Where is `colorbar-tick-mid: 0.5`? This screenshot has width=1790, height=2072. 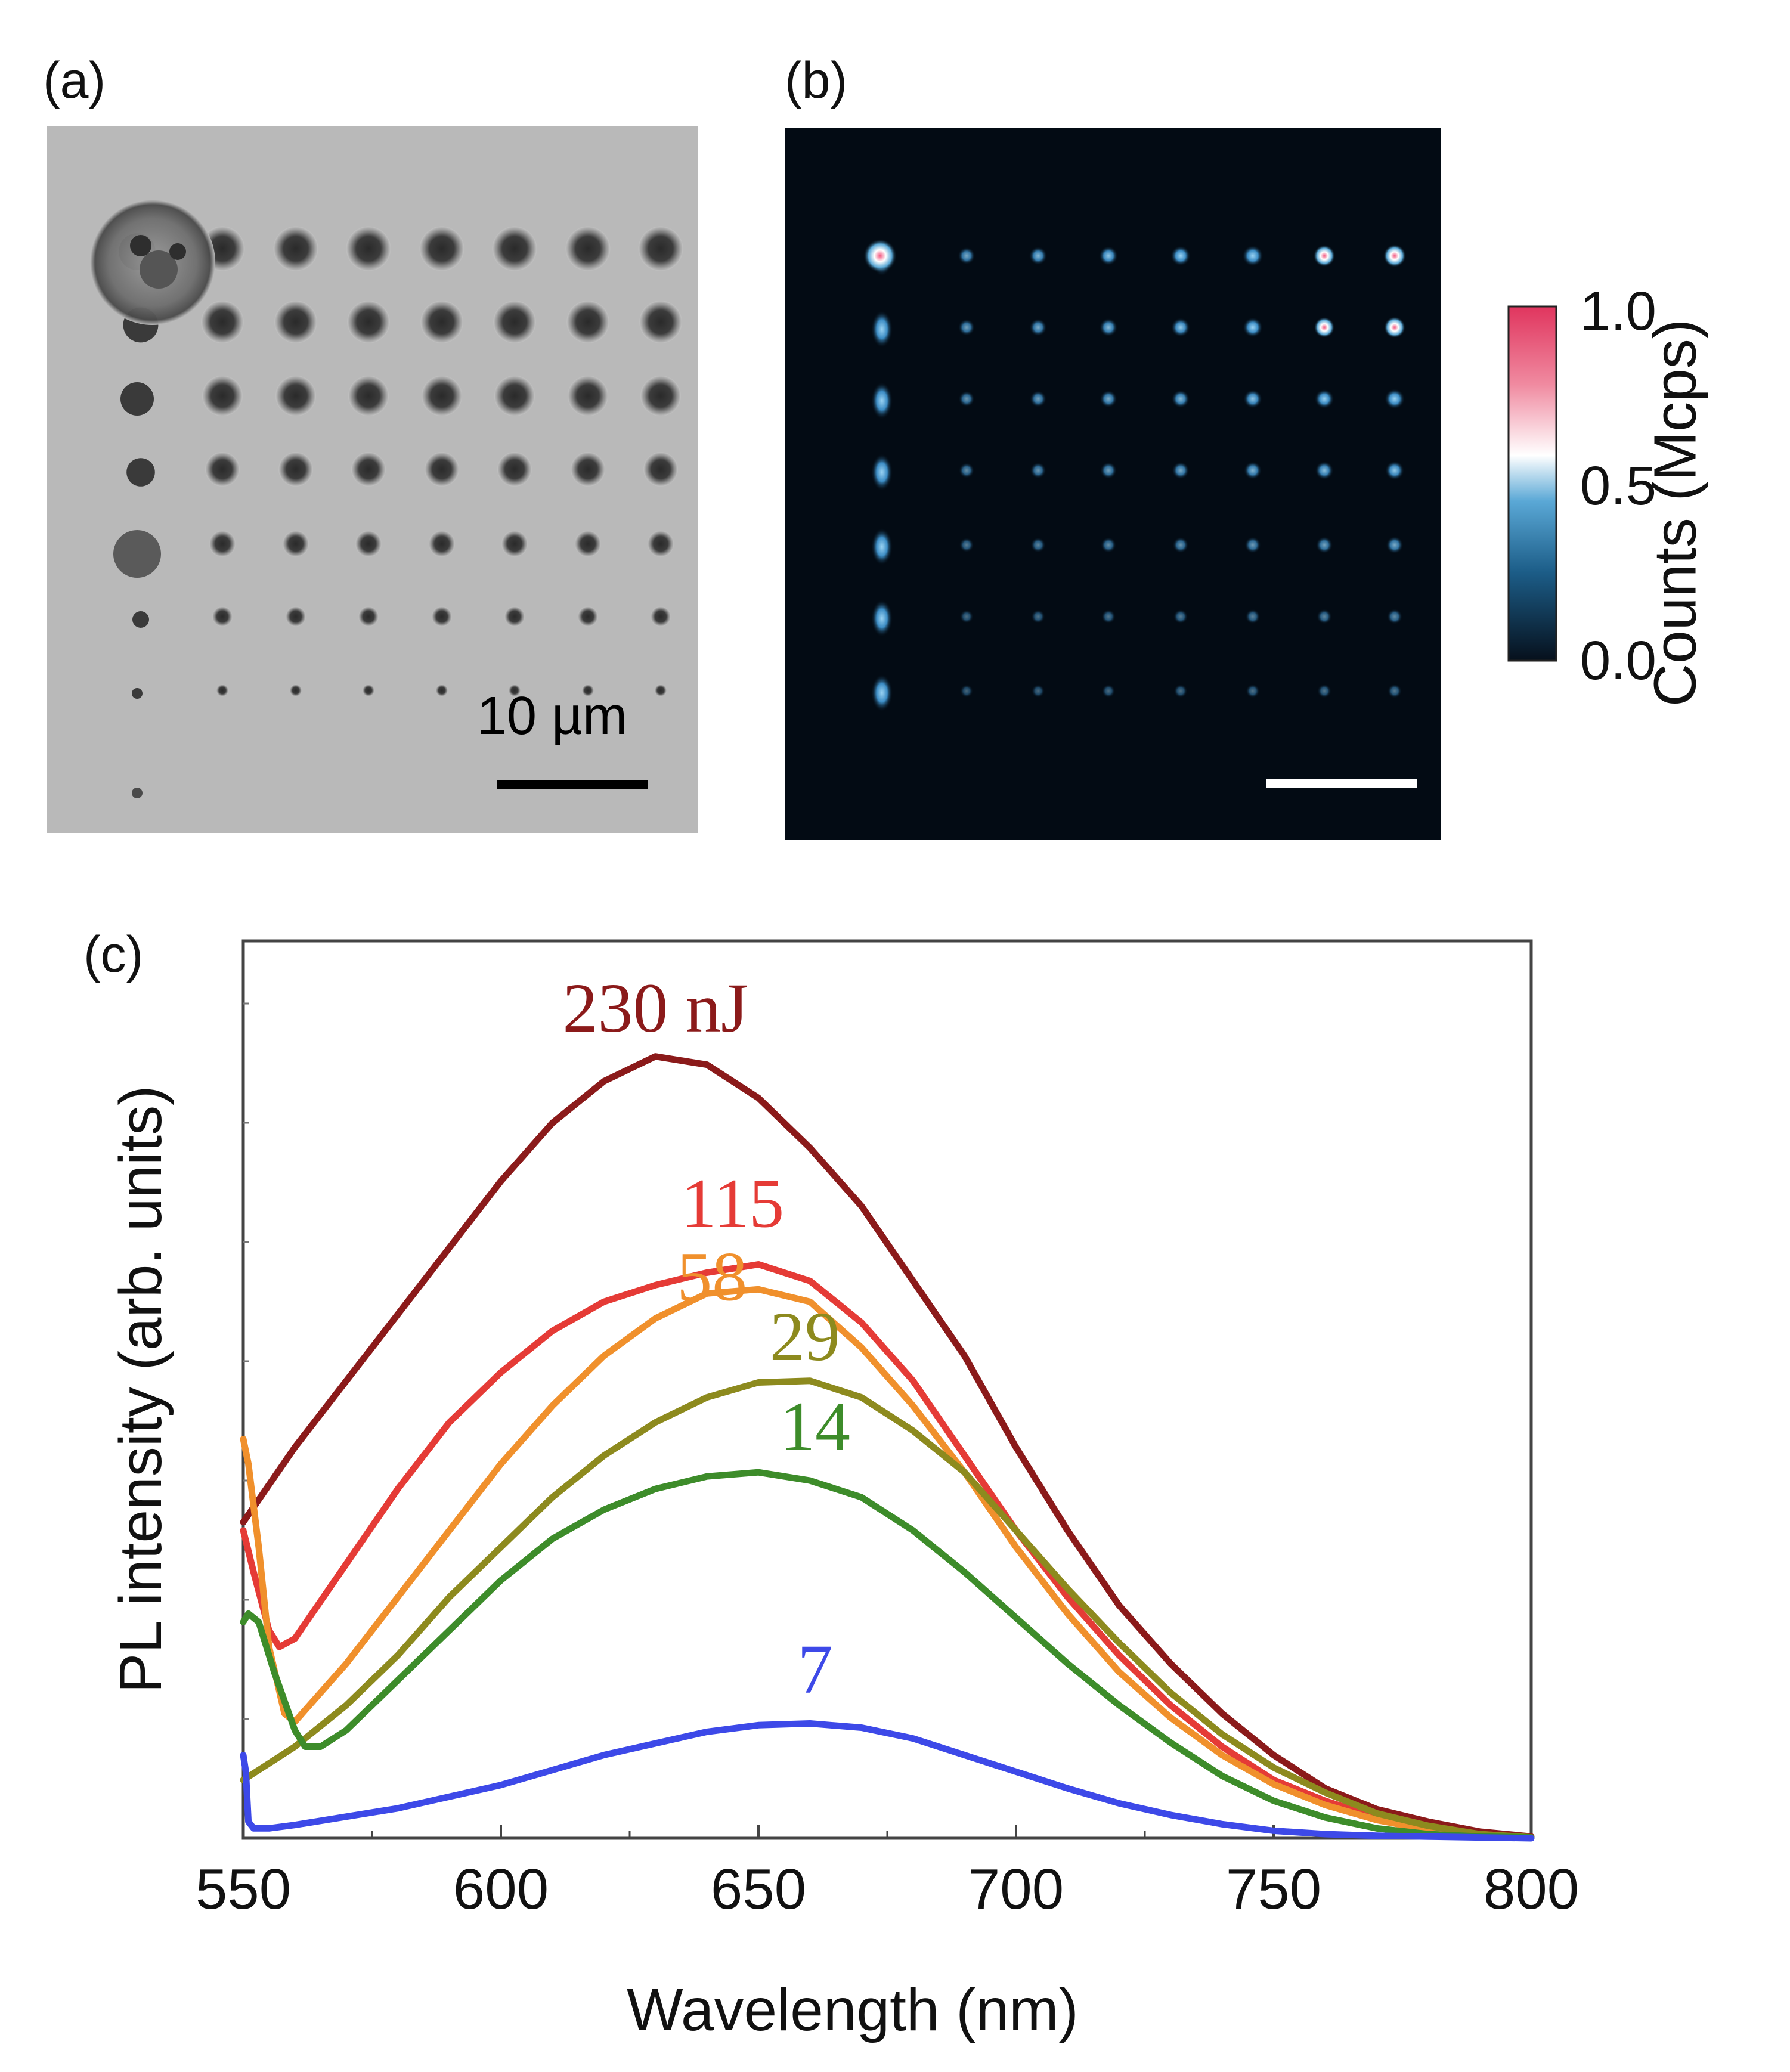
colorbar-tick-mid: 0.5 is located at coordinates (1618, 486).